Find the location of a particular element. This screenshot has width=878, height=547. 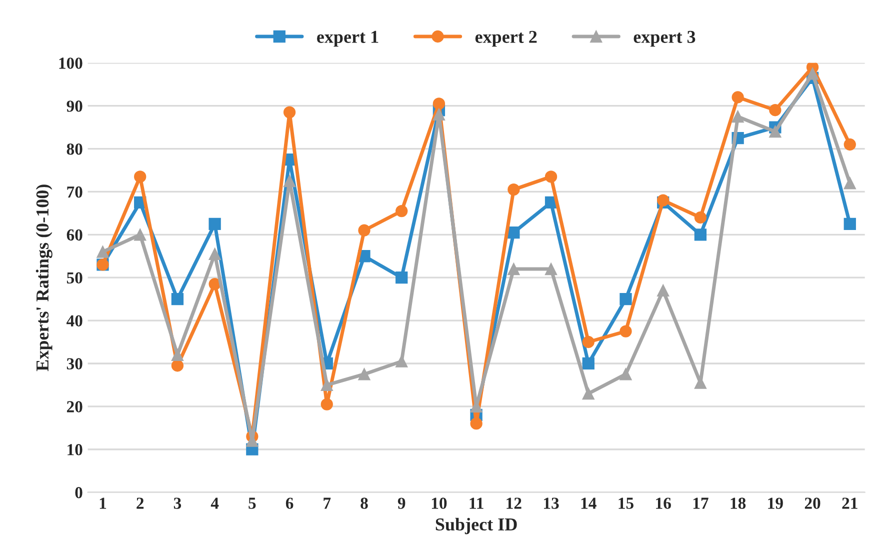

y-tick-label: 70 is located at coordinates (74, 192).